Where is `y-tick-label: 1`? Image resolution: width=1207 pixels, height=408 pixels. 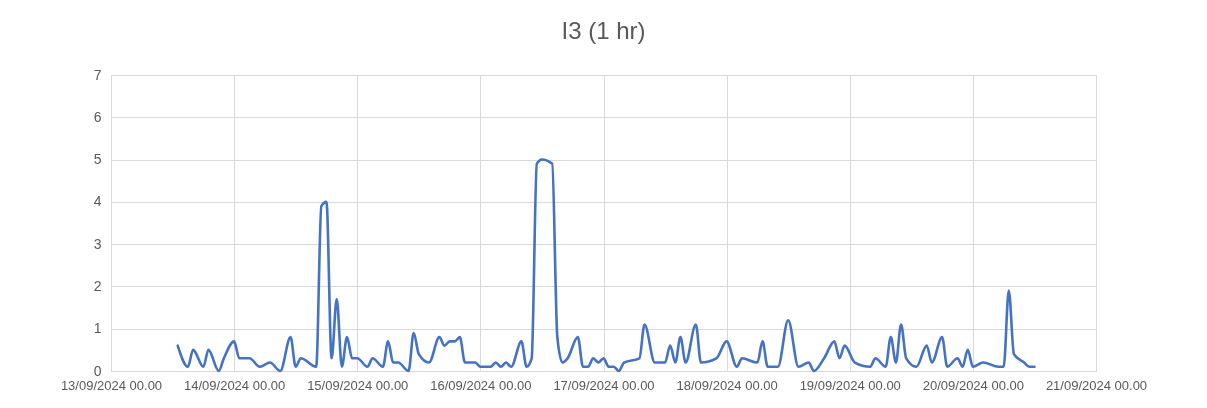 y-tick-label: 1 is located at coordinates (97, 328).